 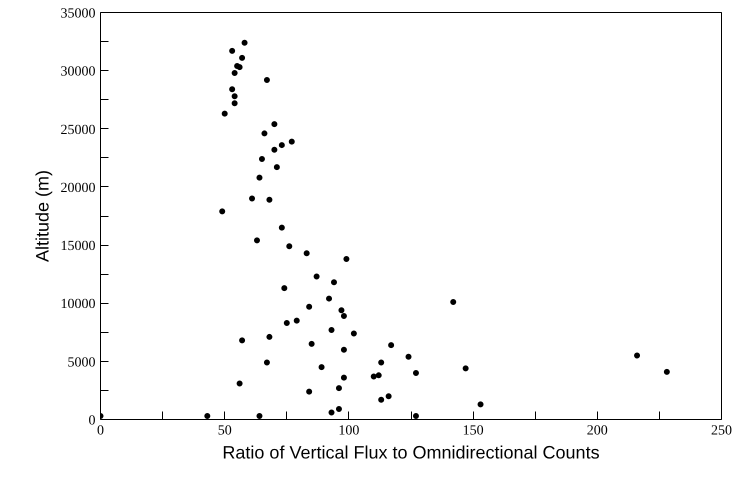 I want to click on x-tick-label: 150, so click(x=473, y=431).